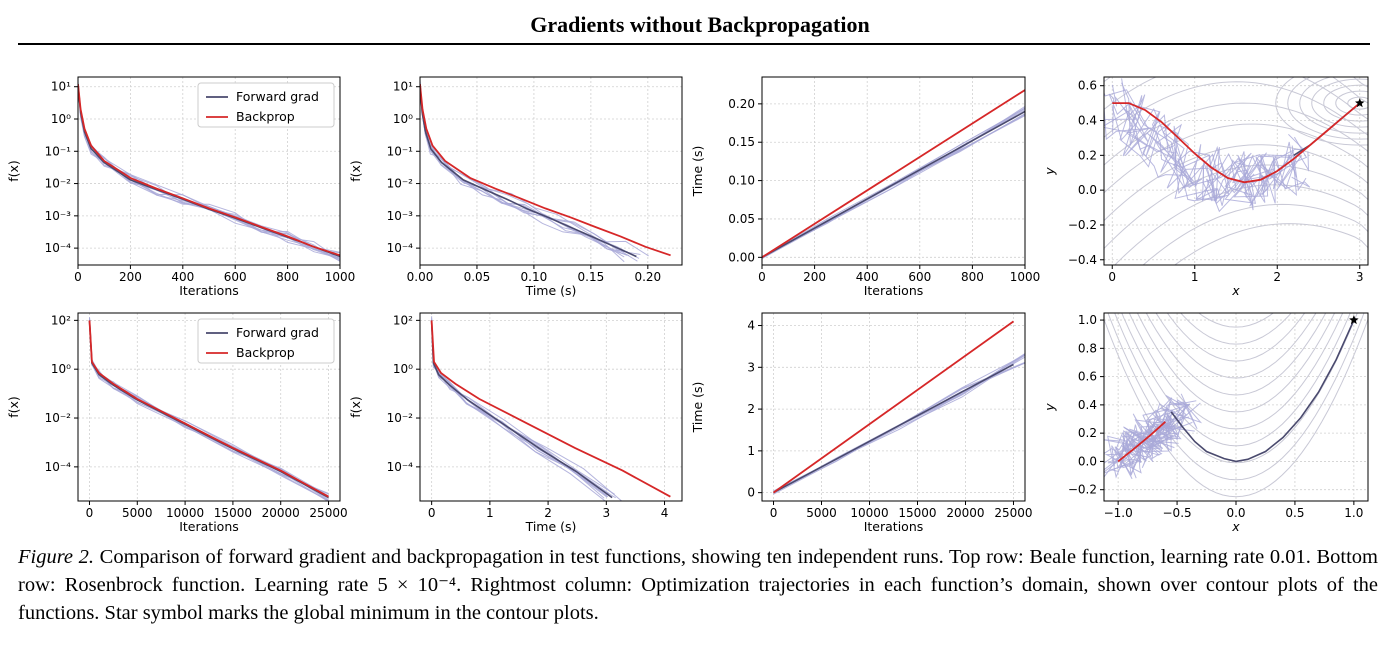  I want to click on contour-lines, so click(1236, 157).